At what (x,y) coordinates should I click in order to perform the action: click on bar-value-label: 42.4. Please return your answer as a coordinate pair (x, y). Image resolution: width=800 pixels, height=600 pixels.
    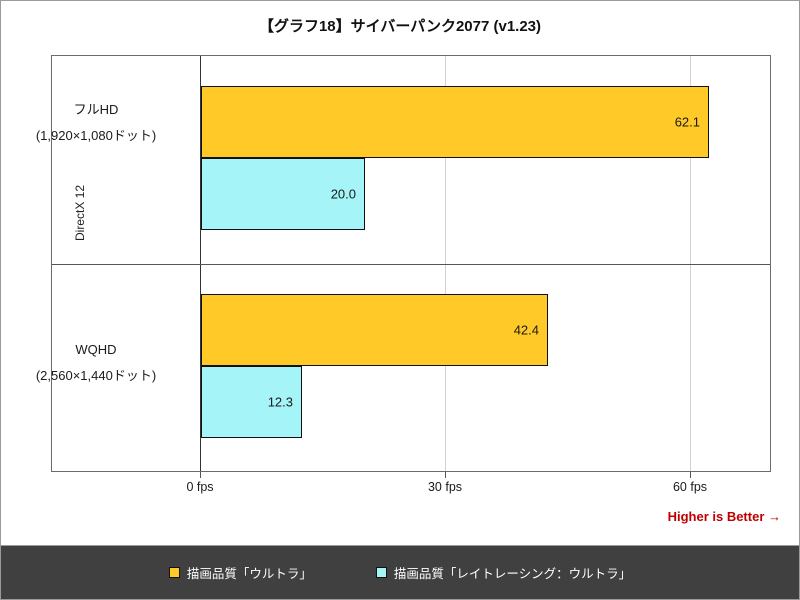
    Looking at the image, I should click on (526, 330).